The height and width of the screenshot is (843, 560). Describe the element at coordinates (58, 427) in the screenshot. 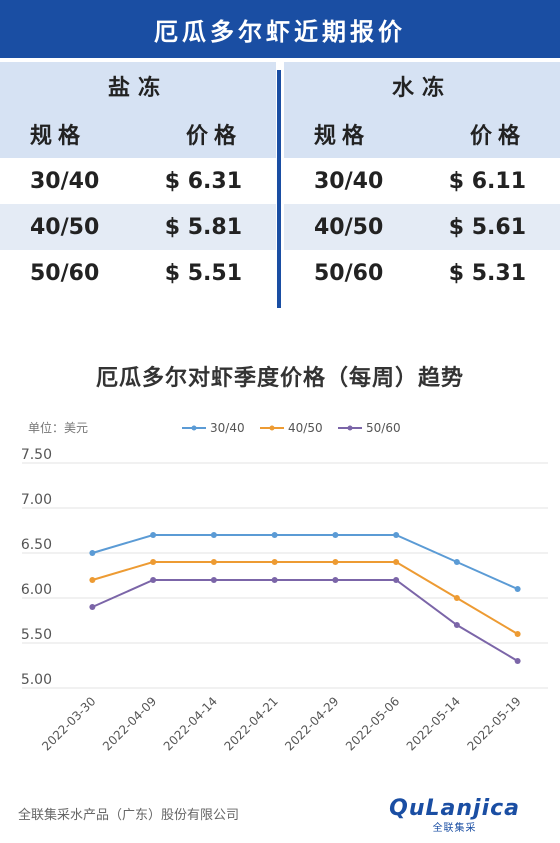

I see `unit-label: 单位：美元` at that location.